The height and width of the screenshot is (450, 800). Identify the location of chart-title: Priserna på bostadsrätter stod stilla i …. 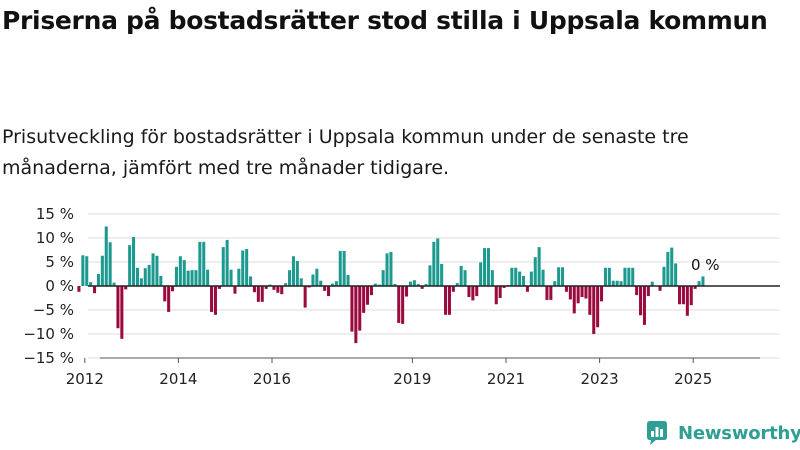
(385, 20).